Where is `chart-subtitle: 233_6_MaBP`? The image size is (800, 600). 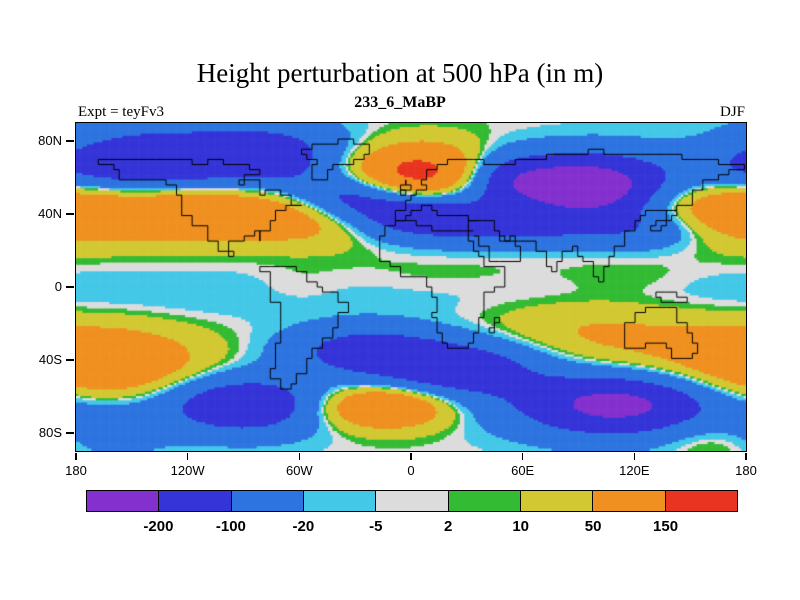 chart-subtitle: 233_6_MaBP is located at coordinates (400, 102).